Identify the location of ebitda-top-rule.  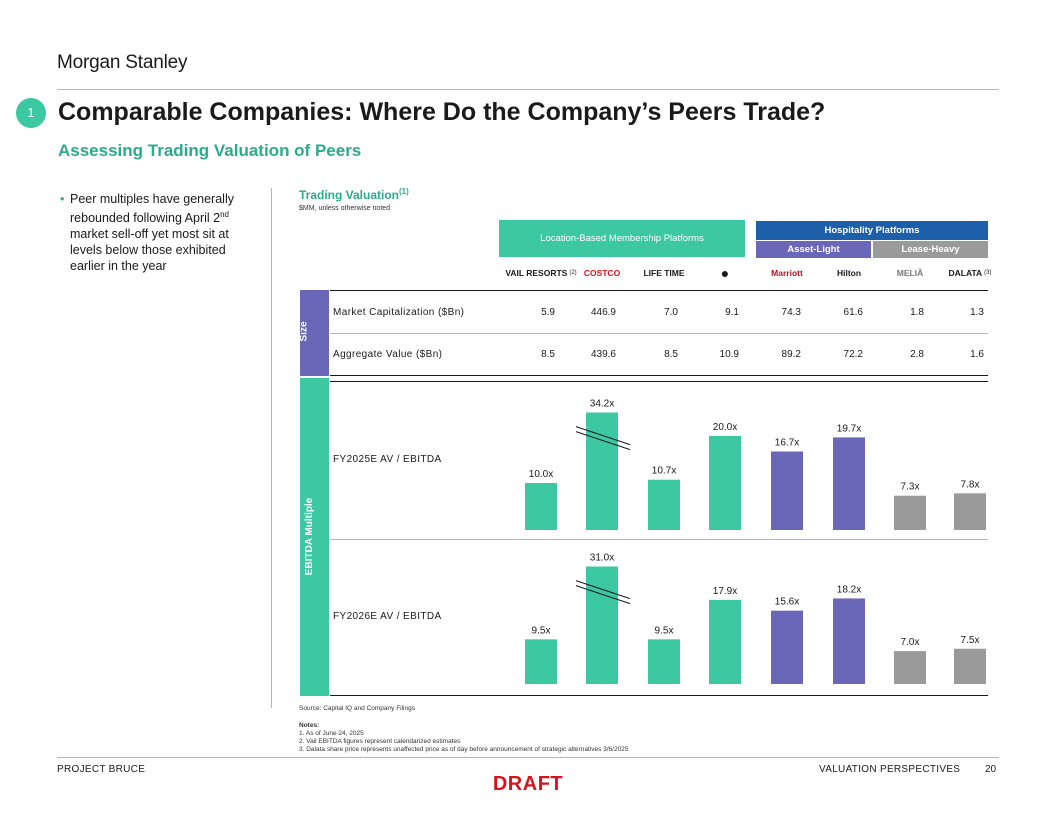
(659, 381).